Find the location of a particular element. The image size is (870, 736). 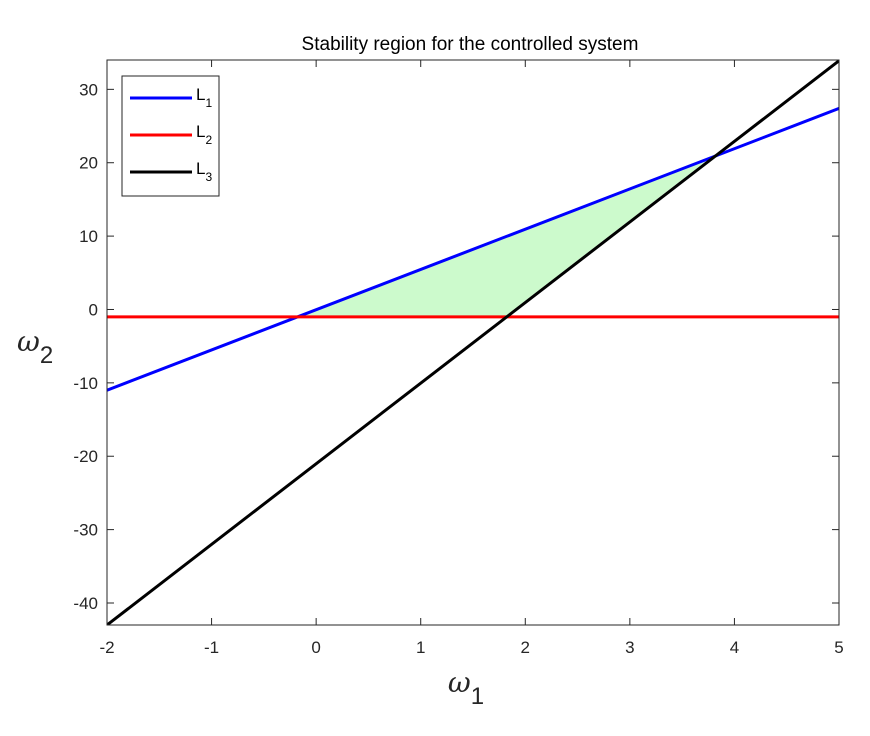

y-axis-symbol: ω is located at coordinates (28, 341).